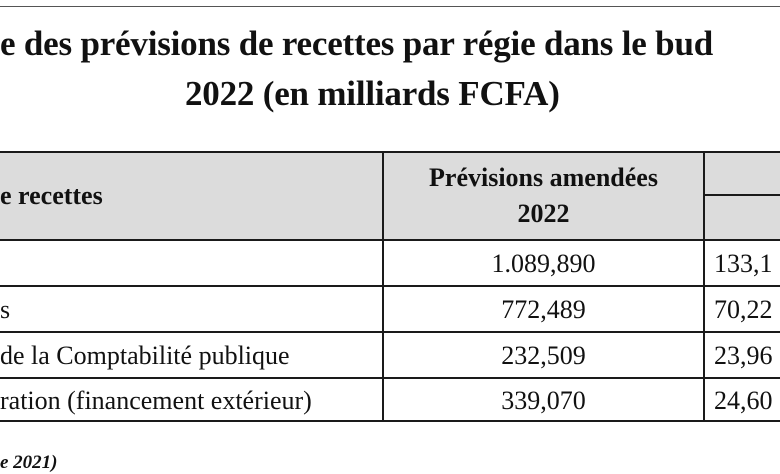 The image size is (780, 474). I want to click on row-label: de la Comptabilité publique, so click(145, 355).